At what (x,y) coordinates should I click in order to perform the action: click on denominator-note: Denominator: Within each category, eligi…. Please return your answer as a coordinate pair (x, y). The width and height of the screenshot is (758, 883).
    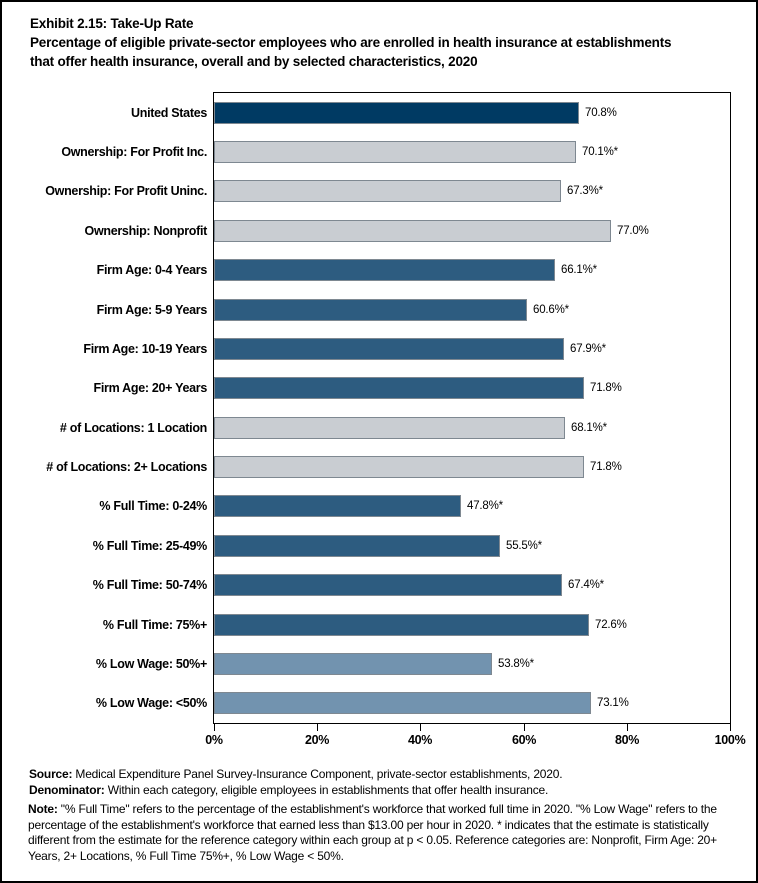
    Looking at the image, I should click on (385, 790).